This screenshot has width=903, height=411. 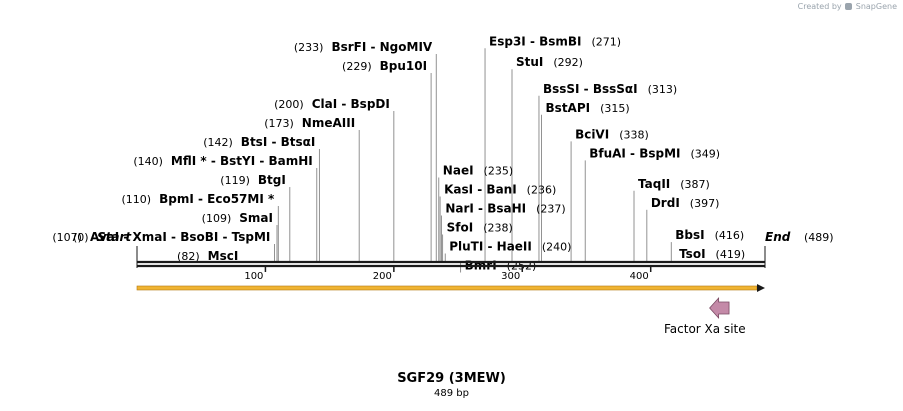 I want to click on site-107-0-enzymes: AvaI - XmaI - BsoBI - TspMI, so click(x=180, y=237).